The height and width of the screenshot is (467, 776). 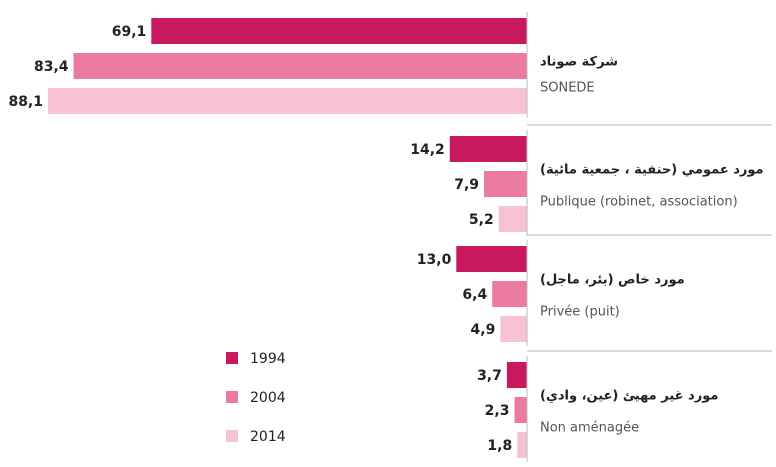 I want to click on category-sublabel: Privée (puit), so click(x=580, y=312).